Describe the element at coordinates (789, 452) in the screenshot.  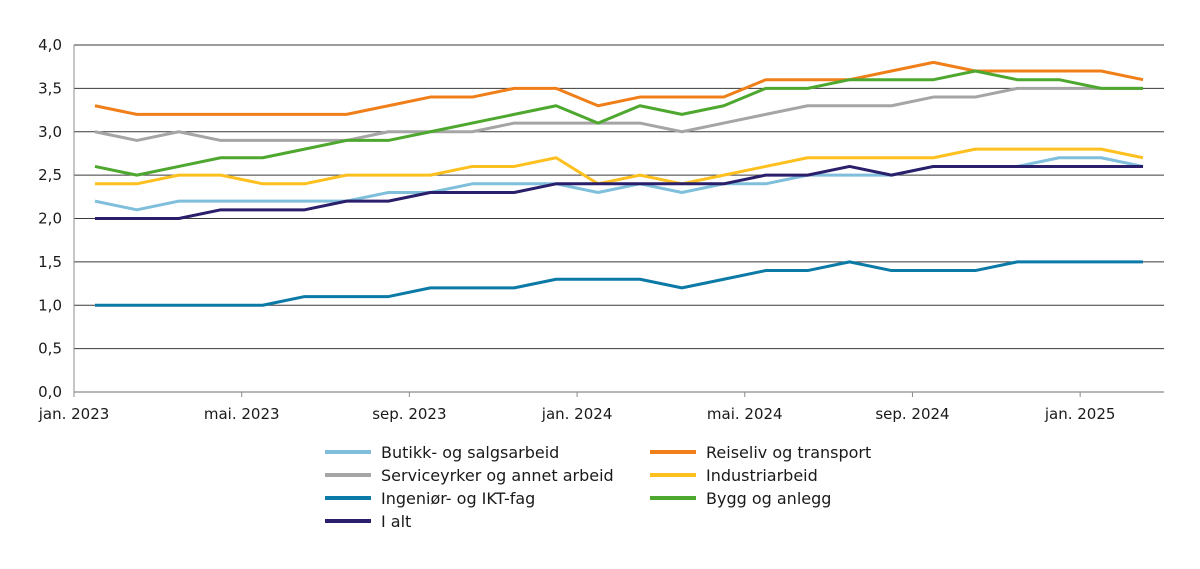
I see `legend-label: Reiseliv og transport` at that location.